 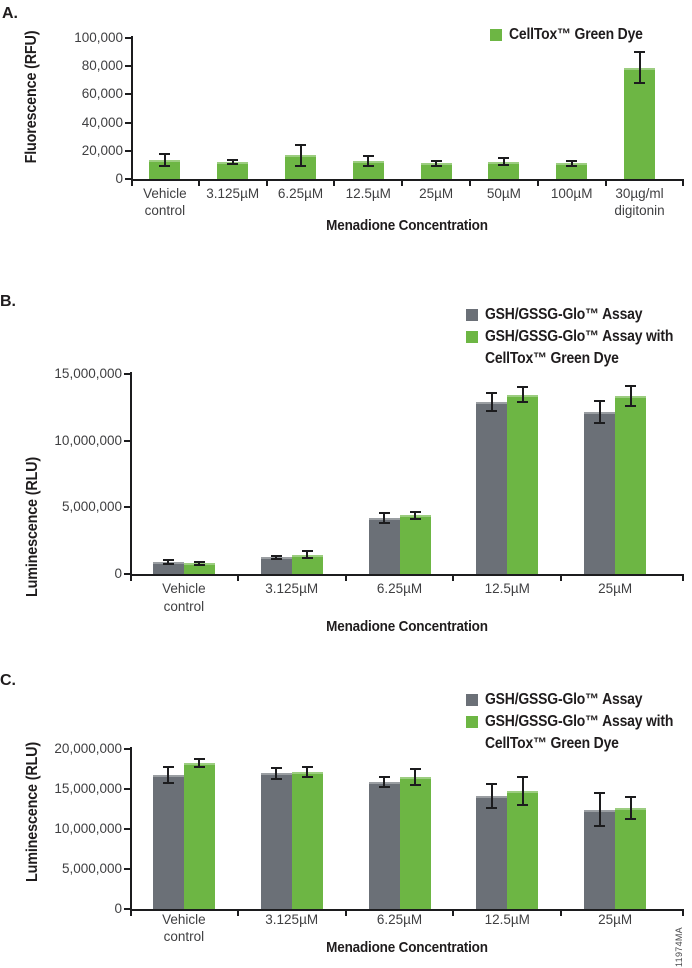 What do you see at coordinates (91, 868) in the screenshot?
I see `y-tick-label: 5,000,000` at bounding box center [91, 868].